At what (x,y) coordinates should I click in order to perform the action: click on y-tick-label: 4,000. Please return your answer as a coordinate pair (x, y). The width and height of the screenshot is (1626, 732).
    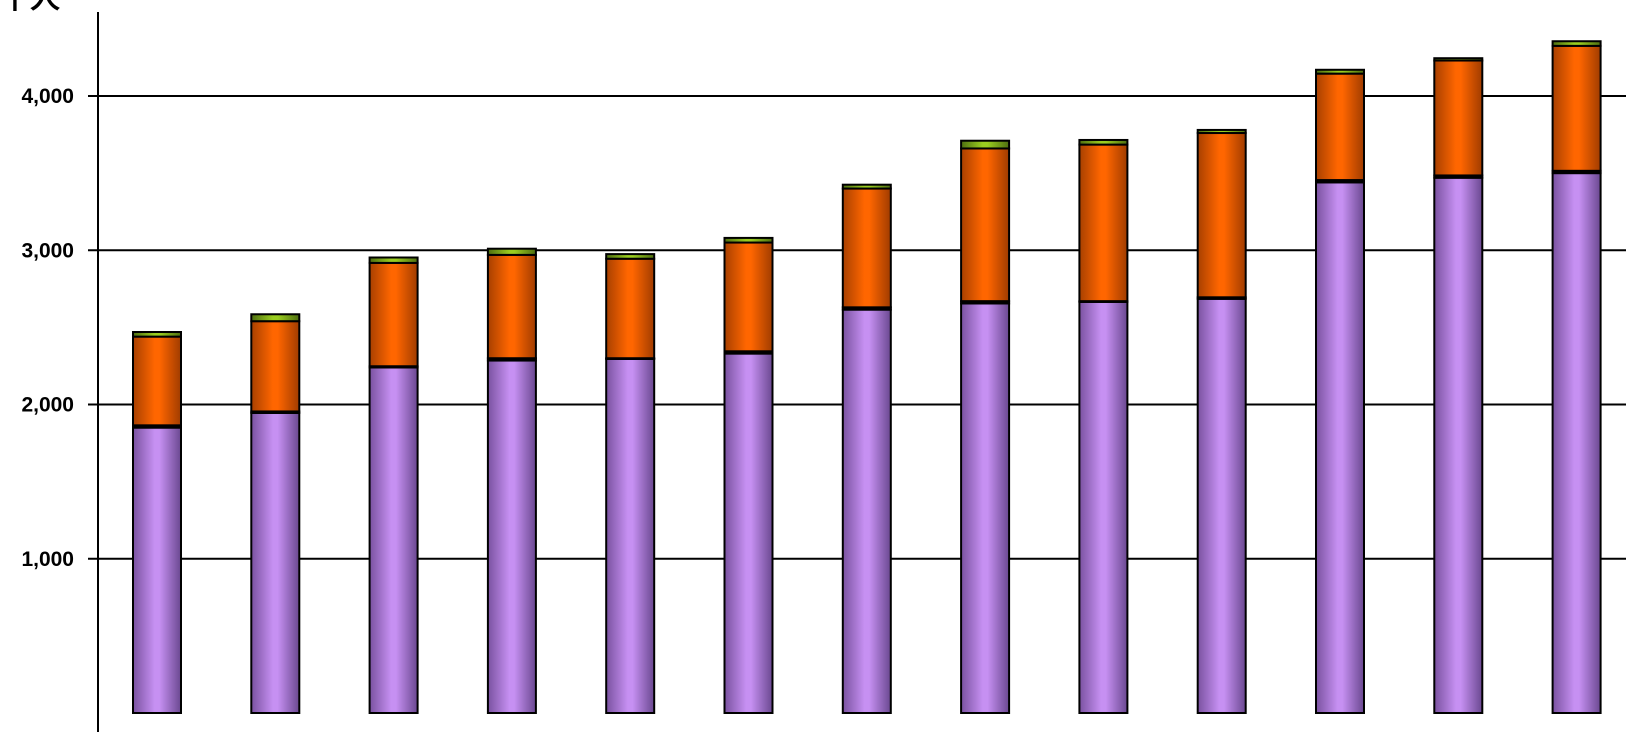
    Looking at the image, I should click on (47, 96).